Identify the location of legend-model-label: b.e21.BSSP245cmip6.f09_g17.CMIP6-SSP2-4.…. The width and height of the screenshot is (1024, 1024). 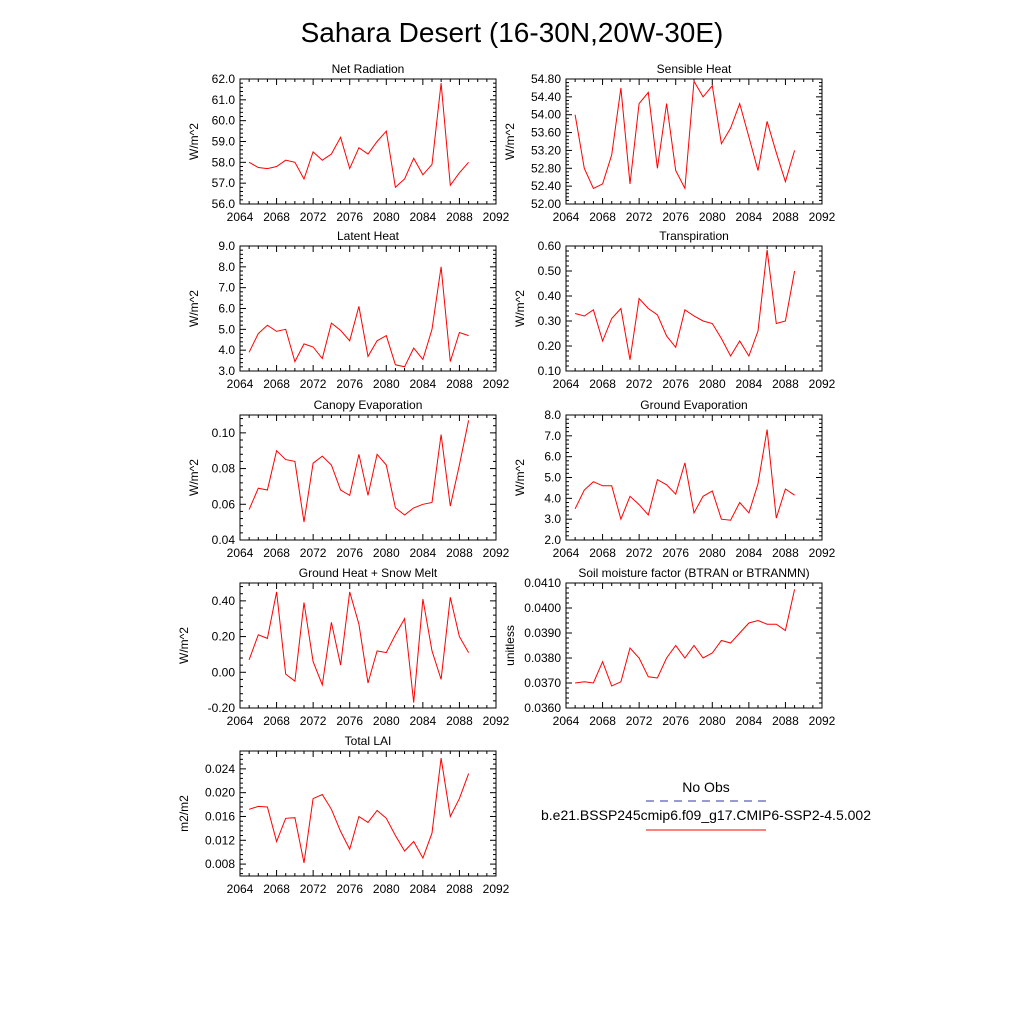
(706, 815).